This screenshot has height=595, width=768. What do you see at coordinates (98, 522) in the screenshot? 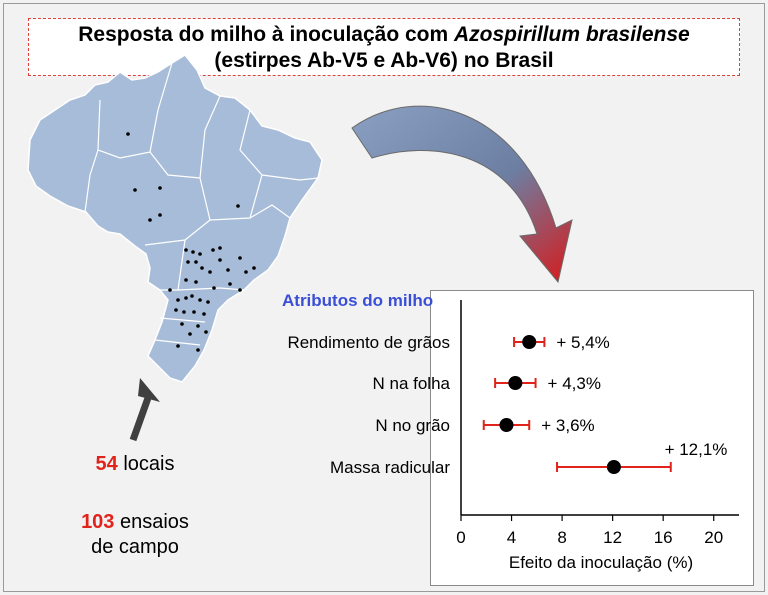
I see `ensaios-count: 103` at bounding box center [98, 522].